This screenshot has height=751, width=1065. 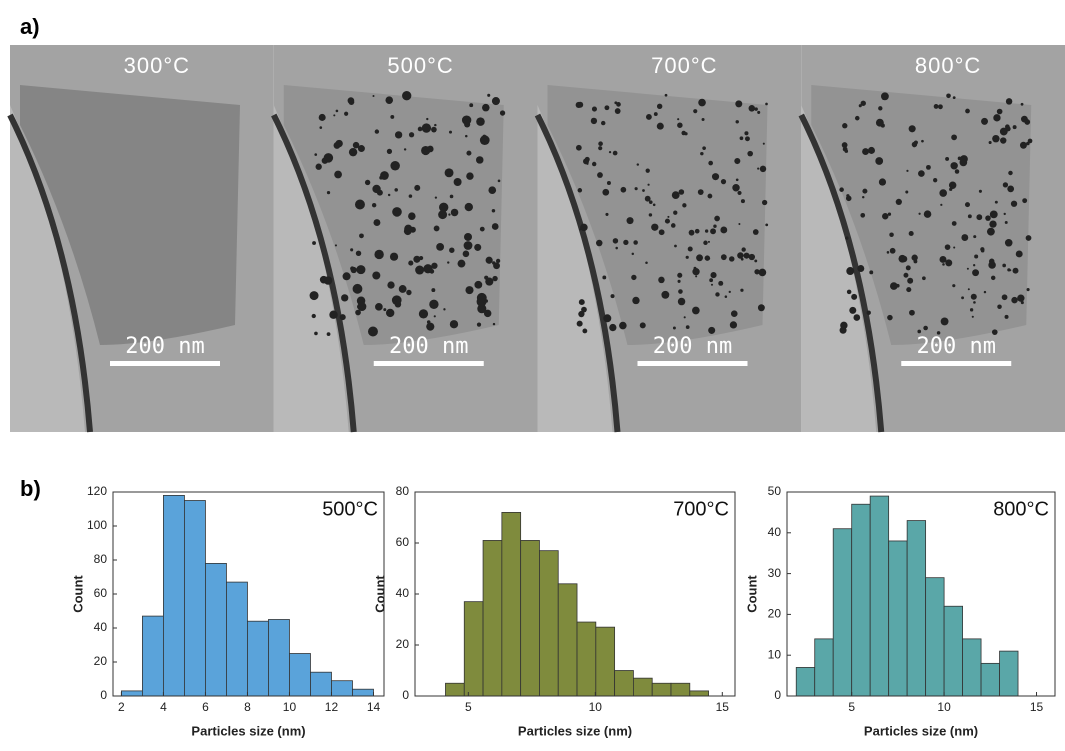 What do you see at coordinates (101, 627) in the screenshot?
I see `y-tick-label: 40` at bounding box center [101, 627].